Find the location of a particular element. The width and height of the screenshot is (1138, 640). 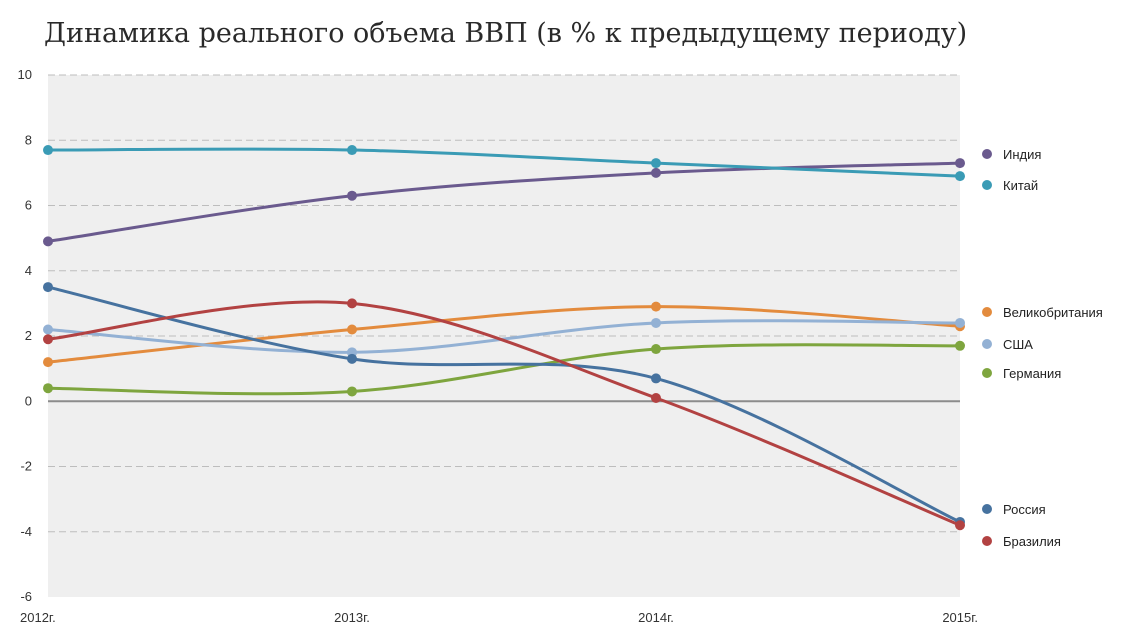

legend-item: Германия is located at coordinates (1021, 373).